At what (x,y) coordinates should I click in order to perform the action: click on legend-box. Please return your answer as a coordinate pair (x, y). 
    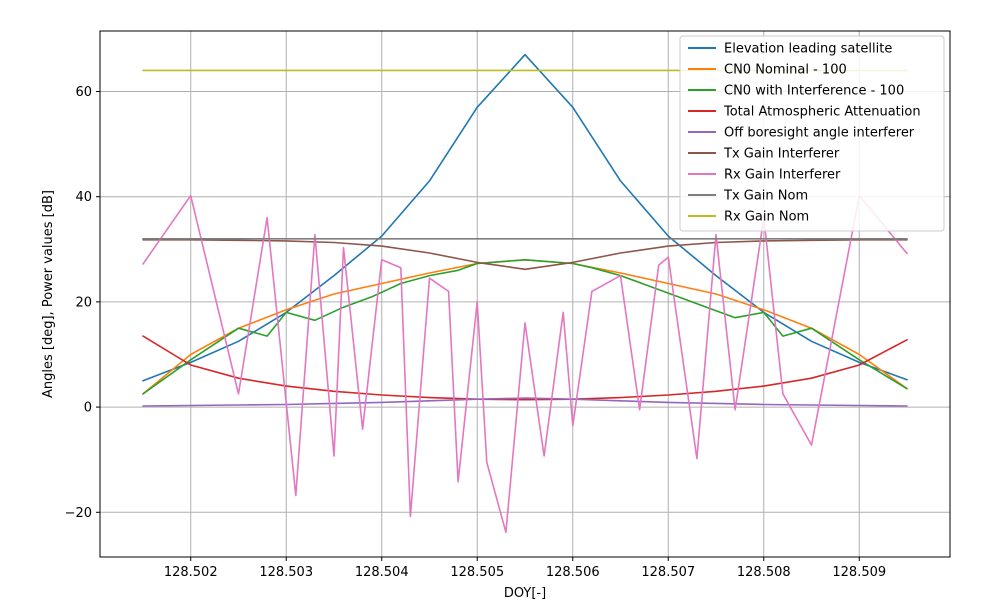
    Looking at the image, I should click on (812, 133).